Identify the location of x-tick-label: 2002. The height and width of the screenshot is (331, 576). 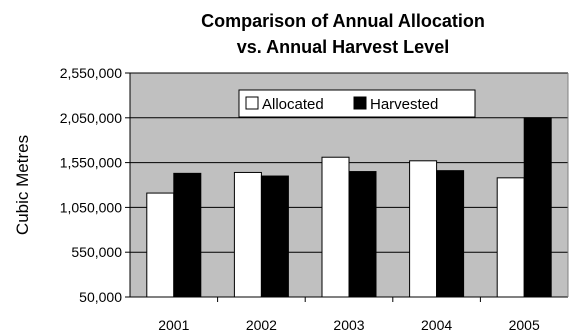
(261, 324).